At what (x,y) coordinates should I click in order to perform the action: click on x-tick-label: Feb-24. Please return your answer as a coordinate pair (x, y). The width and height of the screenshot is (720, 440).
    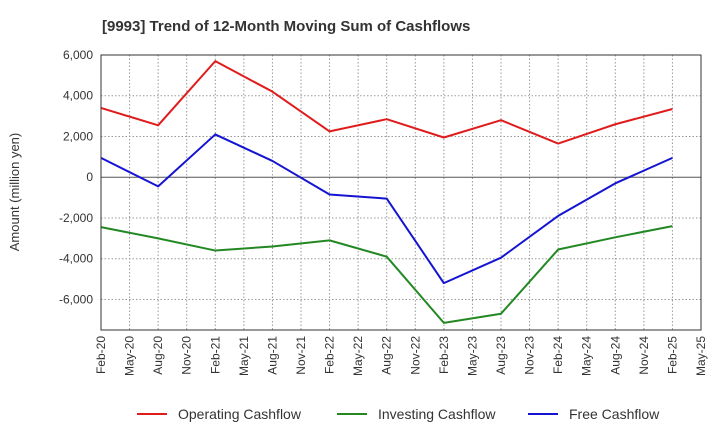
    Looking at the image, I should click on (558, 355).